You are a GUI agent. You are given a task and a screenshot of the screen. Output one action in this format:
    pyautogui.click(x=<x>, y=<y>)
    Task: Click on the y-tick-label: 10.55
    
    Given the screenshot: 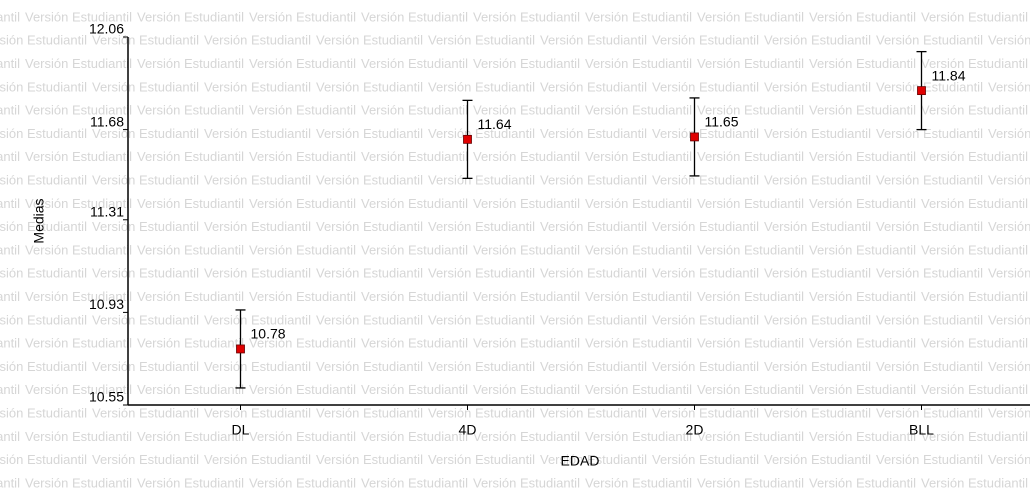 What is the action you would take?
    pyautogui.click(x=106, y=397)
    